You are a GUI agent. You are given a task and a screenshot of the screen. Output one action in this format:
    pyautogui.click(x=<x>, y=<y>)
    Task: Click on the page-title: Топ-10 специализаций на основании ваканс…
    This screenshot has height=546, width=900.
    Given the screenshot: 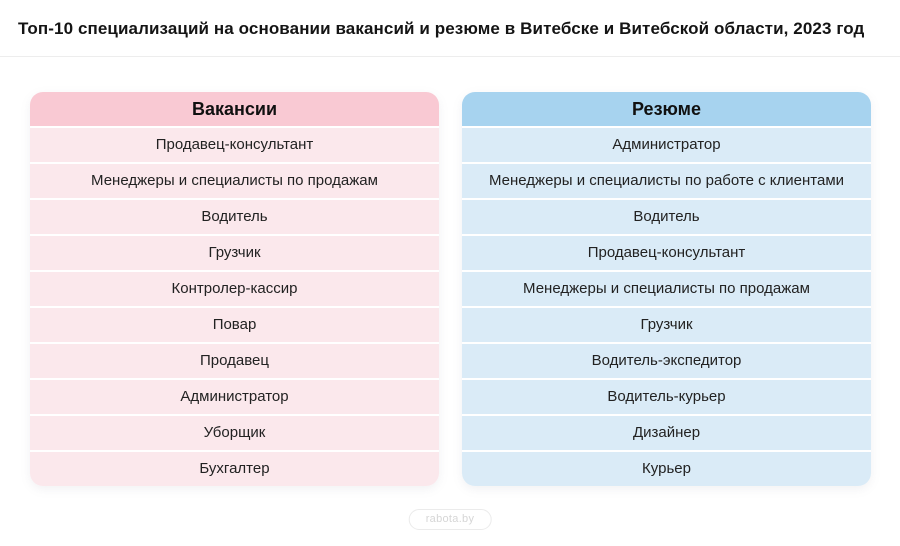 What is the action you would take?
    pyautogui.click(x=441, y=28)
    